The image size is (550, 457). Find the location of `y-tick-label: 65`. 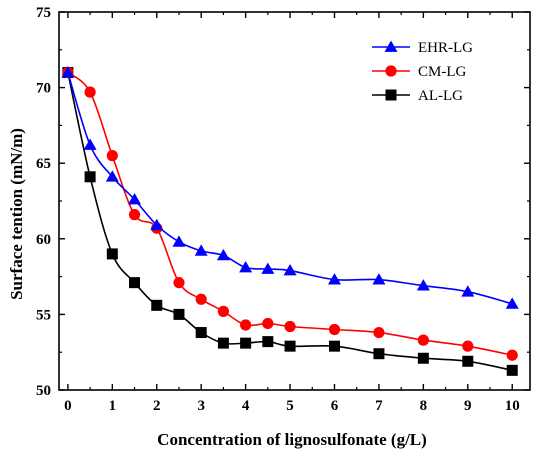

y-tick-label: 65 is located at coordinates (43, 164).